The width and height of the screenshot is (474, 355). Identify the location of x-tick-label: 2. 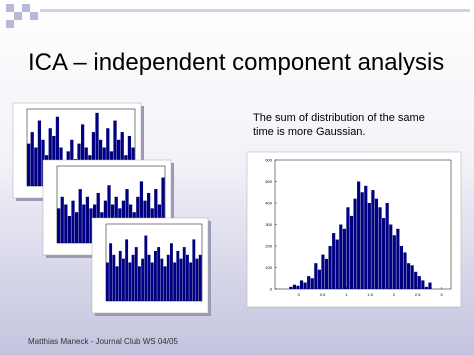
(394, 294).